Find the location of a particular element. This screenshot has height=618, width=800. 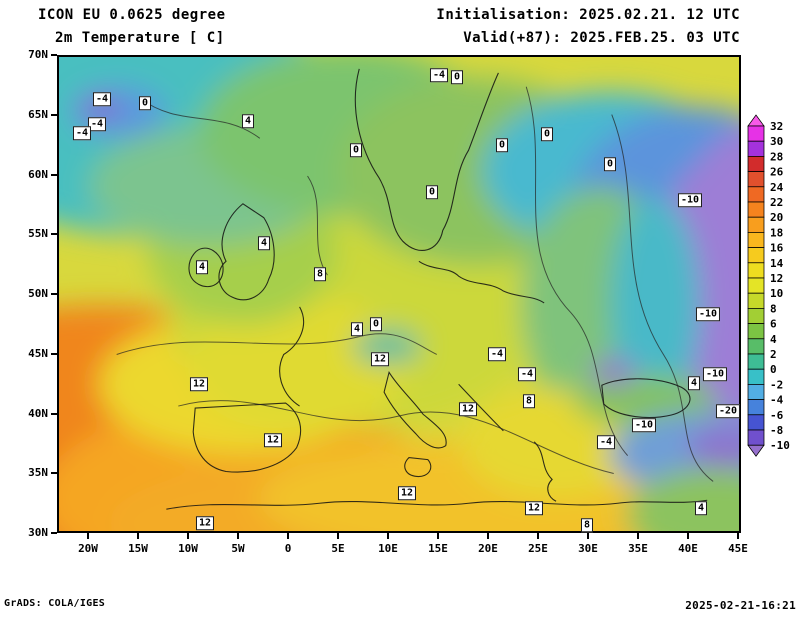

x-tick-label: 0 is located at coordinates (288, 548).